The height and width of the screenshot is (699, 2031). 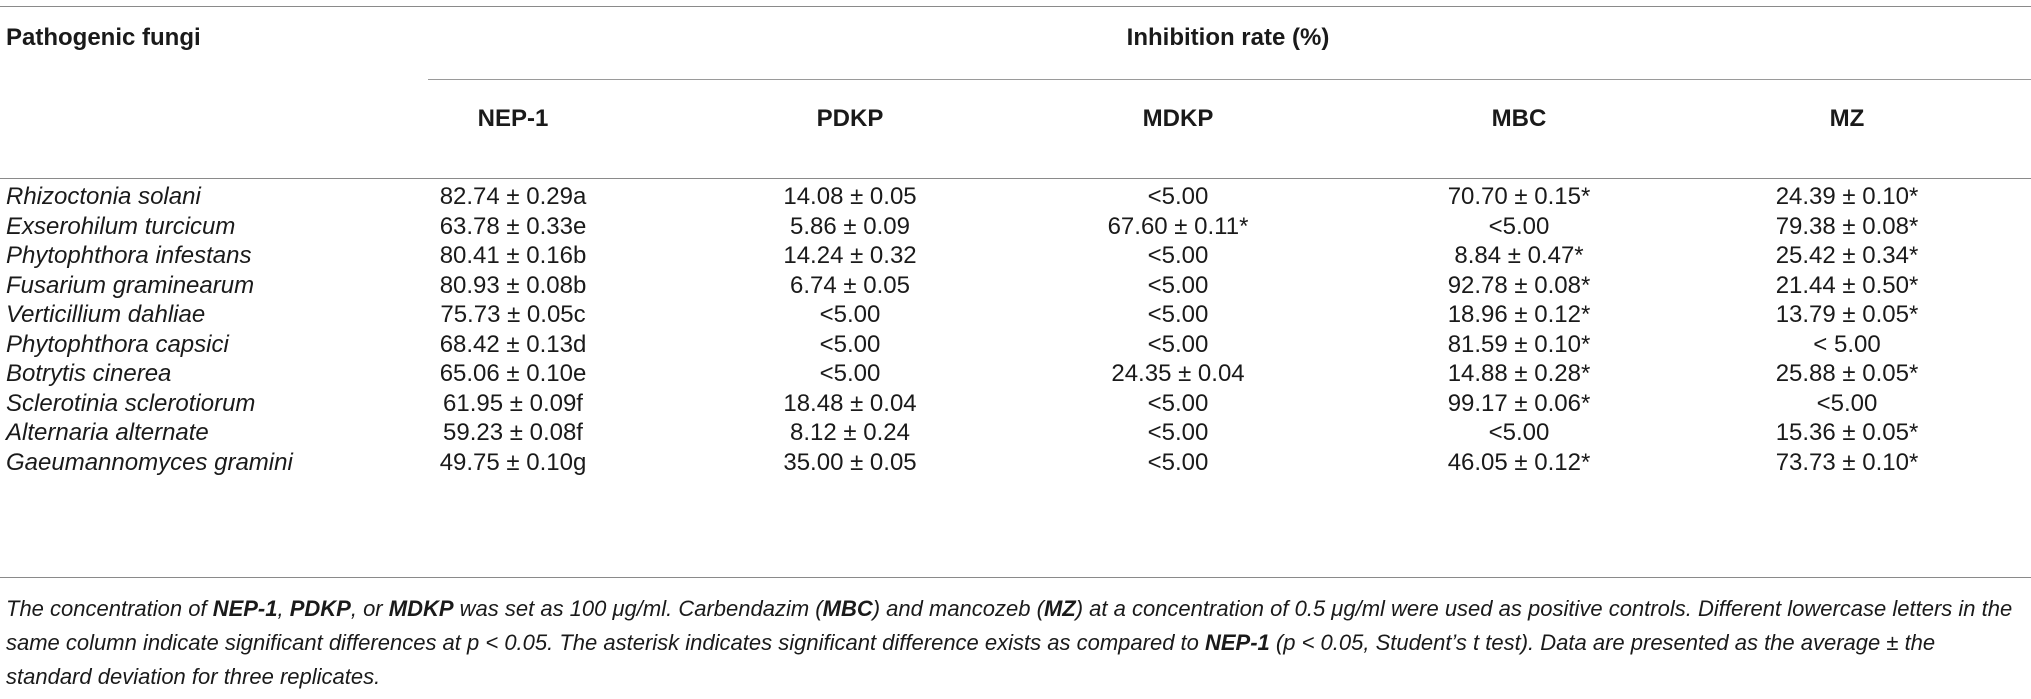 I want to click on row-header-label: Pathogenic fungi, so click(x=103, y=37).